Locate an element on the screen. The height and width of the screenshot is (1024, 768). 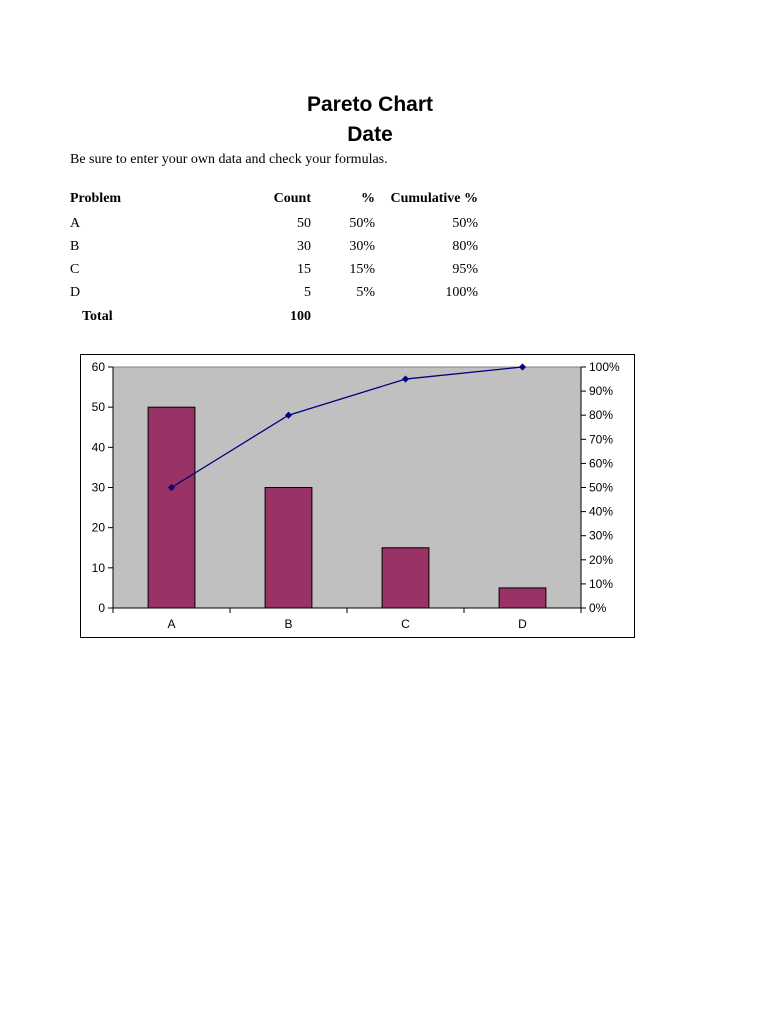
cumulative-point-C is located at coordinates (405, 379).